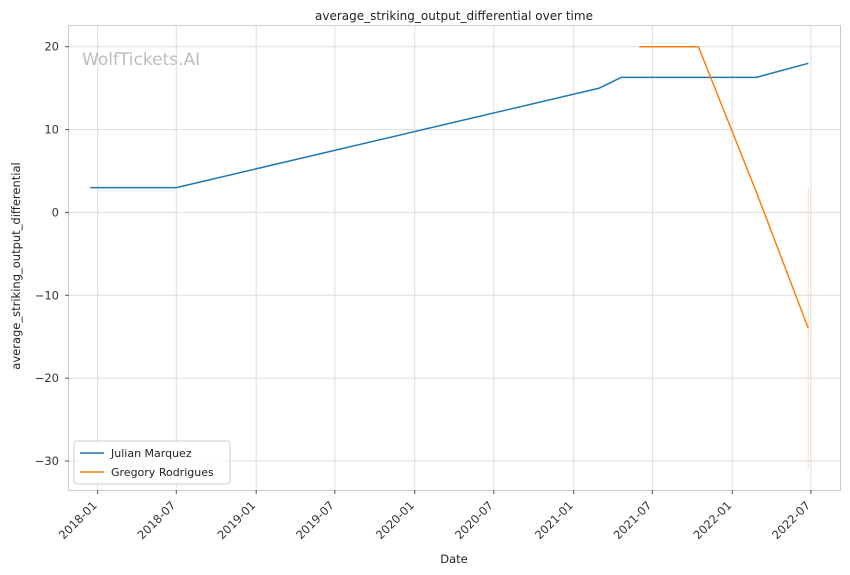  What do you see at coordinates (47, 295) in the screenshot?
I see `y-tick-label: −10` at bounding box center [47, 295].